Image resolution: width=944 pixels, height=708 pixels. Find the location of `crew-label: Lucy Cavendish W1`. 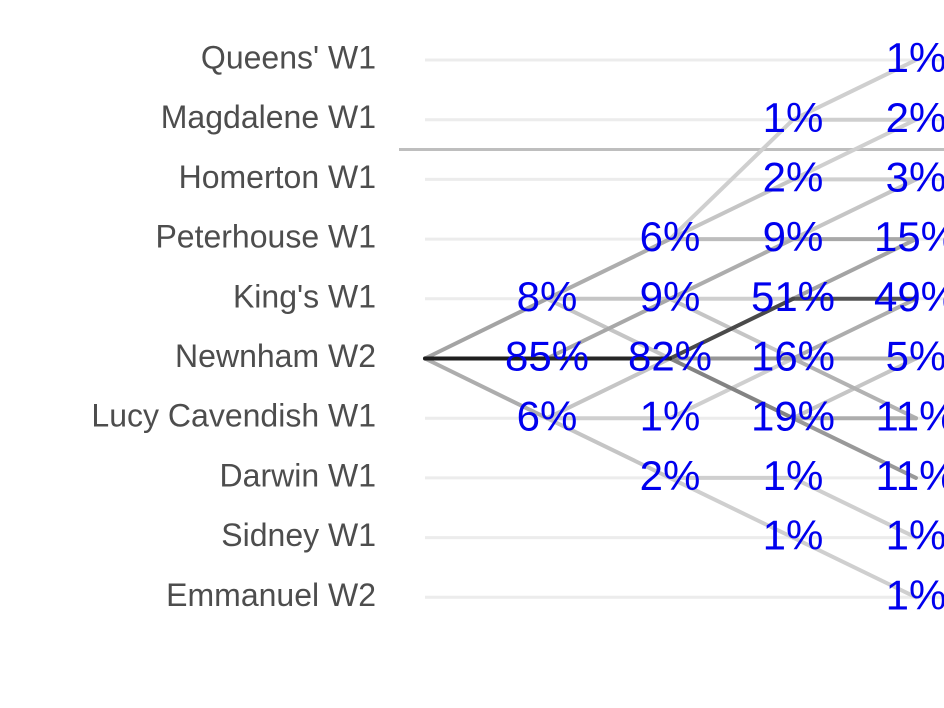

crew-label: Lucy Cavendish W1 is located at coordinates (233, 416).